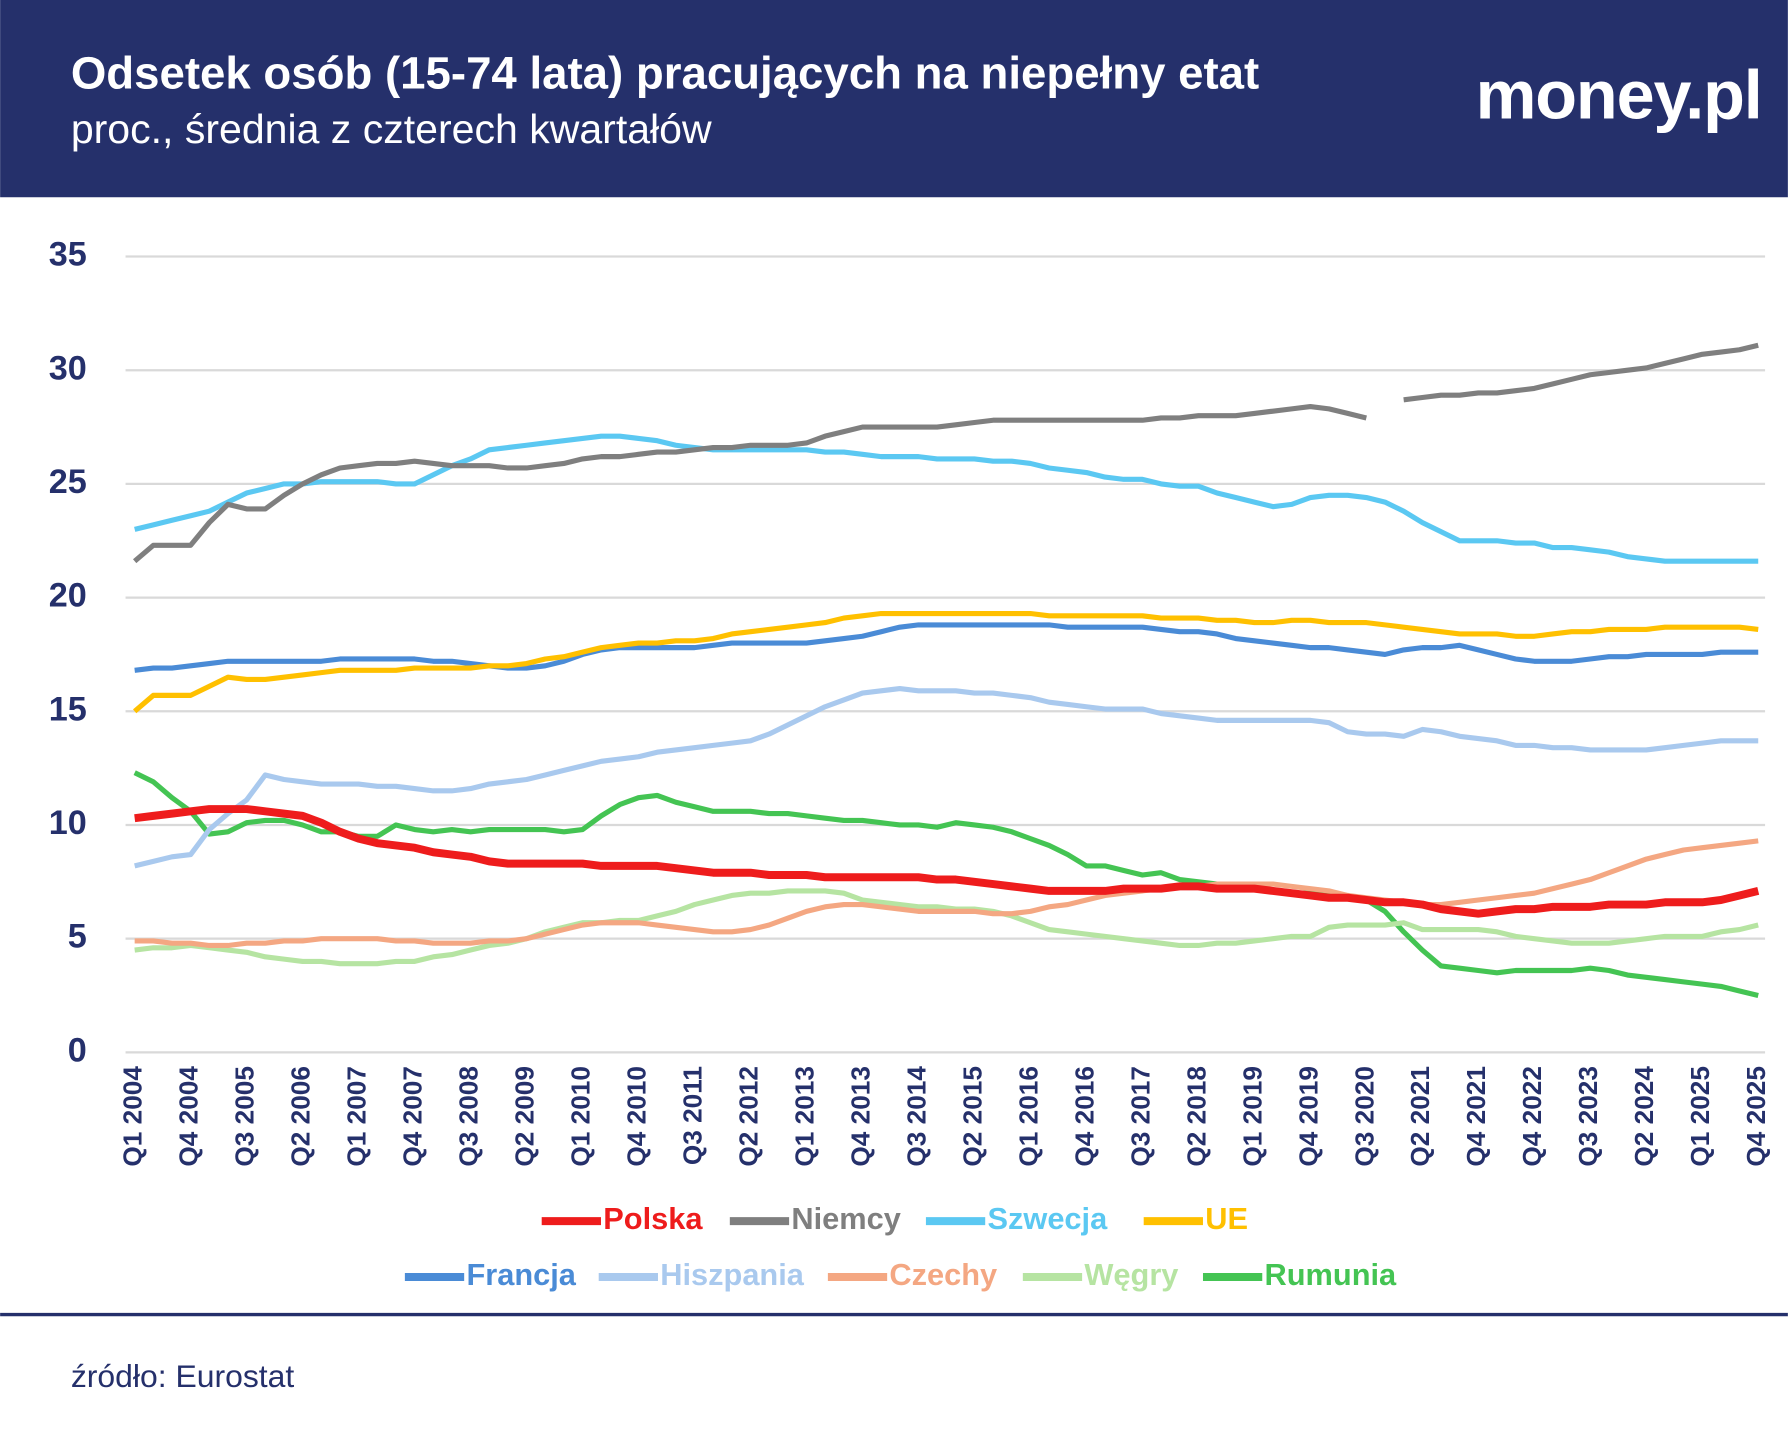 The height and width of the screenshot is (1440, 1788). What do you see at coordinates (1140, 1116) in the screenshot?
I see `x-tick-label: Q3 2017` at bounding box center [1140, 1116].